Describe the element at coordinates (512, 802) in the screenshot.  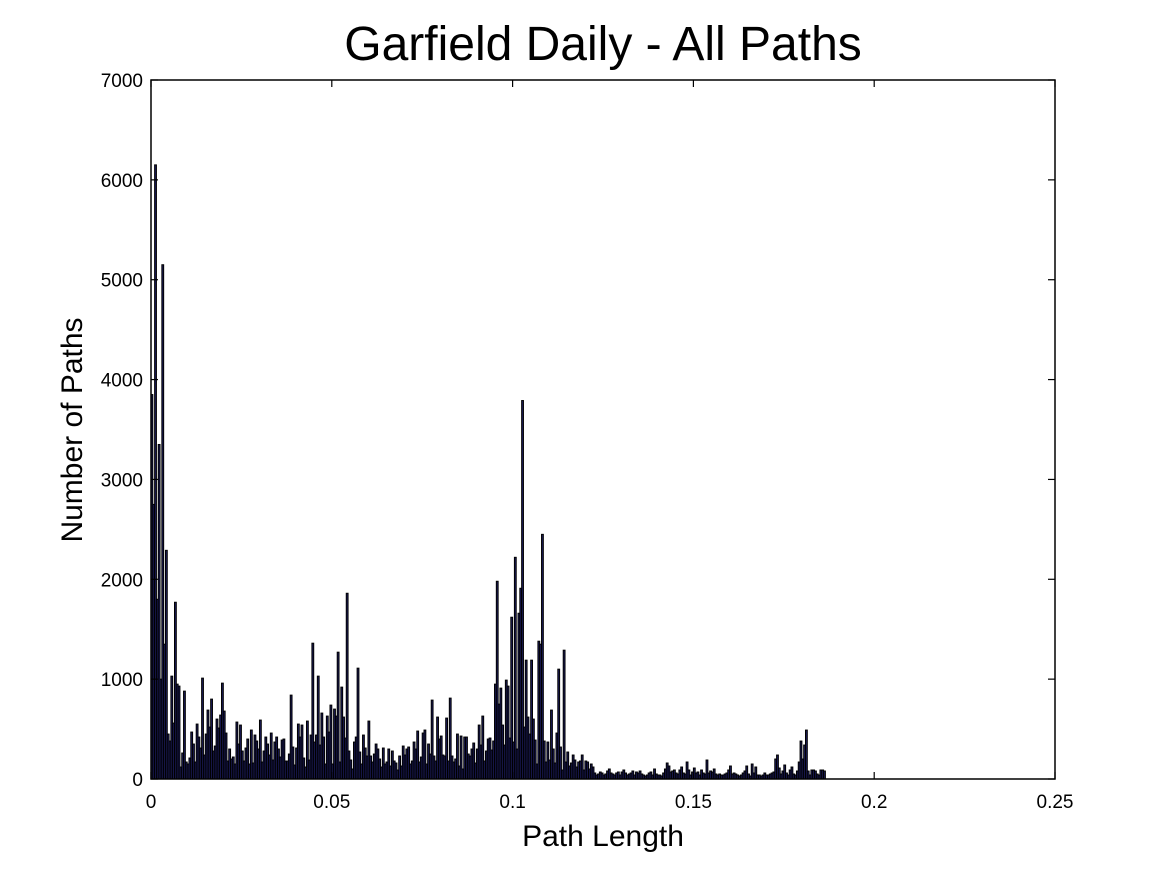
I see `x-tick-label: 0.1` at that location.